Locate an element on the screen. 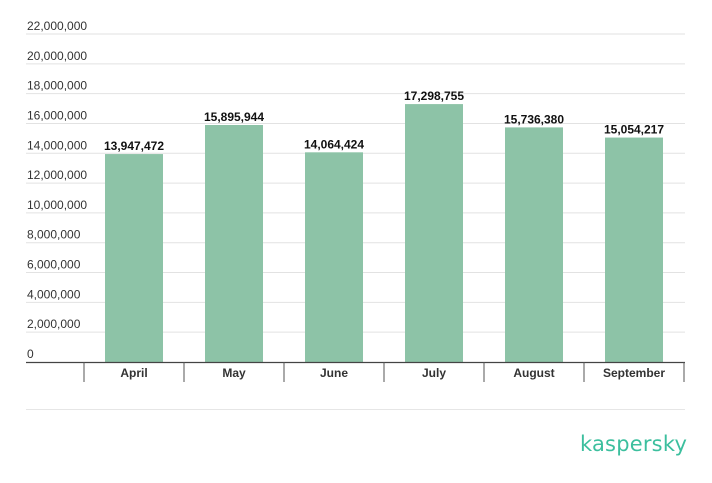 This screenshot has width=712, height=483. data-label: 15,736,380 is located at coordinates (534, 119).